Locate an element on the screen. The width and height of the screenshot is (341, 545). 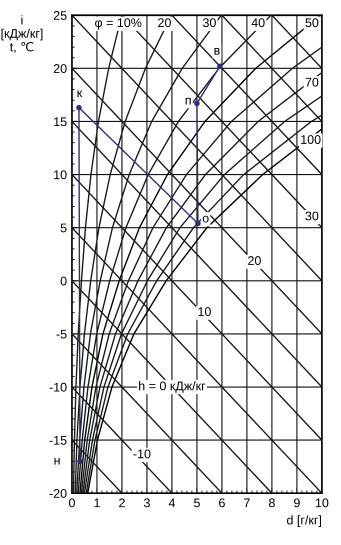
x-tick-label: 8 is located at coordinates (271, 503).